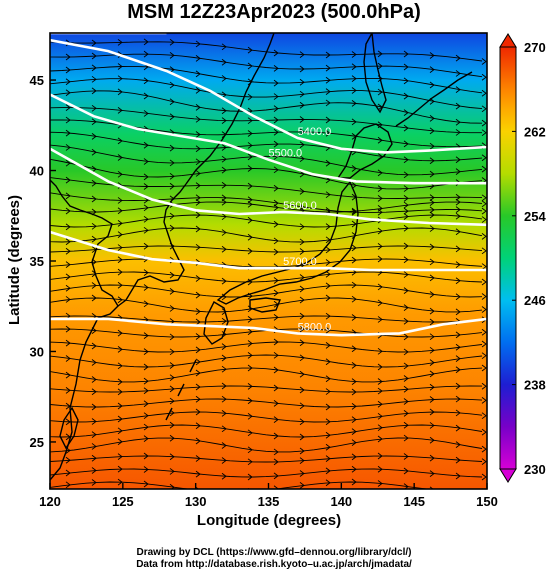 This screenshot has width=548, height=573. Describe the element at coordinates (315, 132) in the screenshot. I see `contour-label: 5400.0` at that location.